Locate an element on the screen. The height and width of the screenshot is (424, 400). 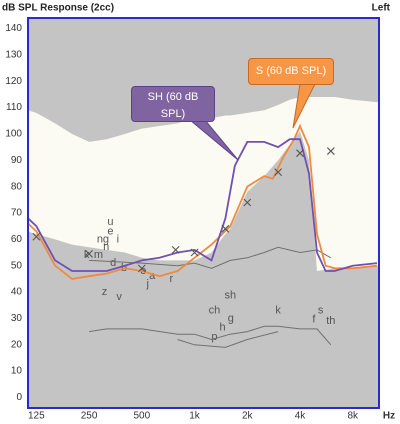
x-tick-label: 2k is located at coordinates (248, 416).